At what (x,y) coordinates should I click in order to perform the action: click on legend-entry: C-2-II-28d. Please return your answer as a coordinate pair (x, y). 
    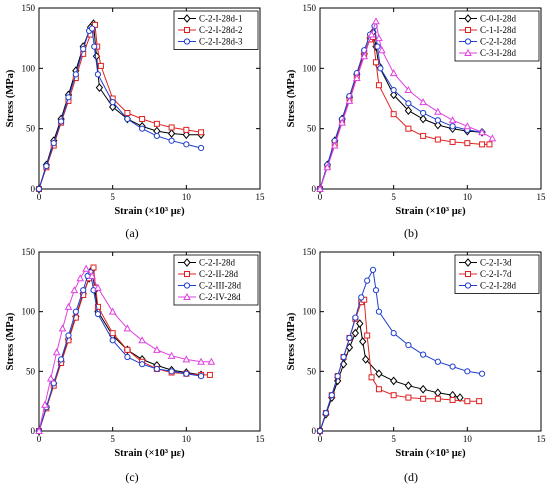
    Looking at the image, I should click on (218, 274).